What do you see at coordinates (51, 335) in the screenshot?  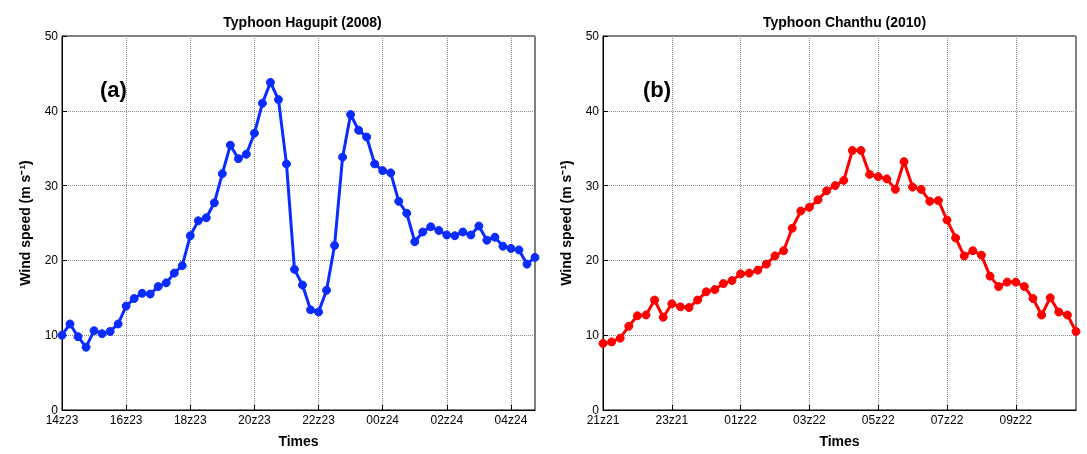 I see `y-tick-label: 10` at bounding box center [51, 335].